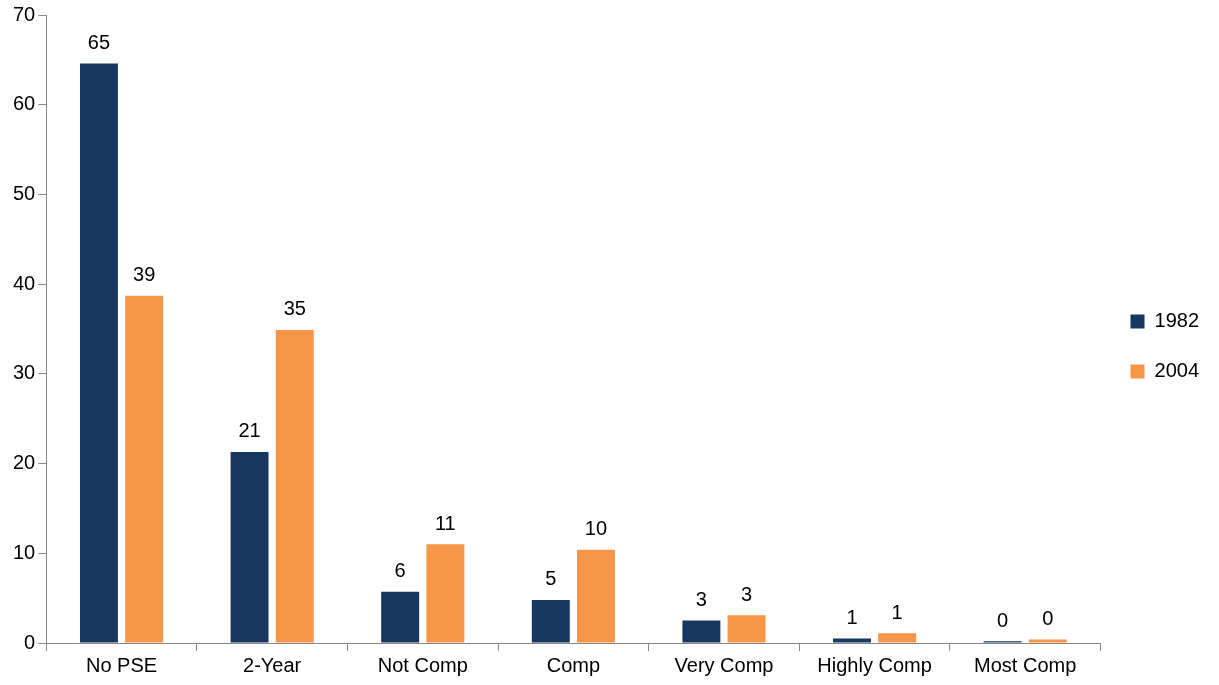 The width and height of the screenshot is (1219, 685). What do you see at coordinates (24, 551) in the screenshot?
I see `y-tick-label: 10` at bounding box center [24, 551].